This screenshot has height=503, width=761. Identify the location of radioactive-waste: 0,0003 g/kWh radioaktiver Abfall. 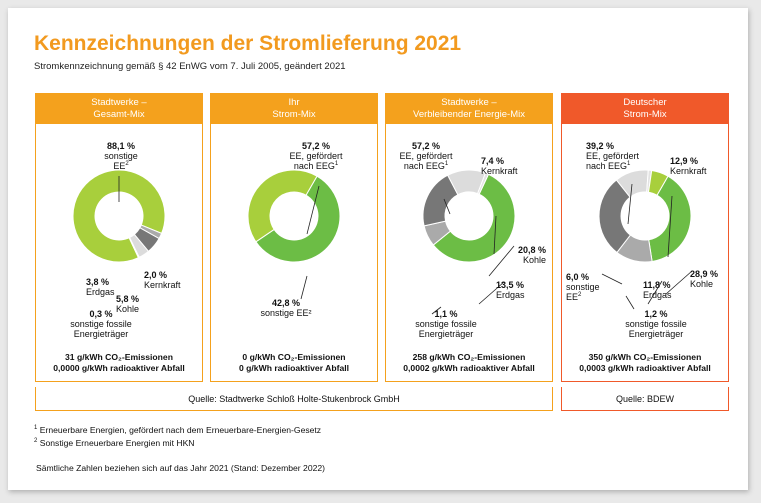
(645, 368).